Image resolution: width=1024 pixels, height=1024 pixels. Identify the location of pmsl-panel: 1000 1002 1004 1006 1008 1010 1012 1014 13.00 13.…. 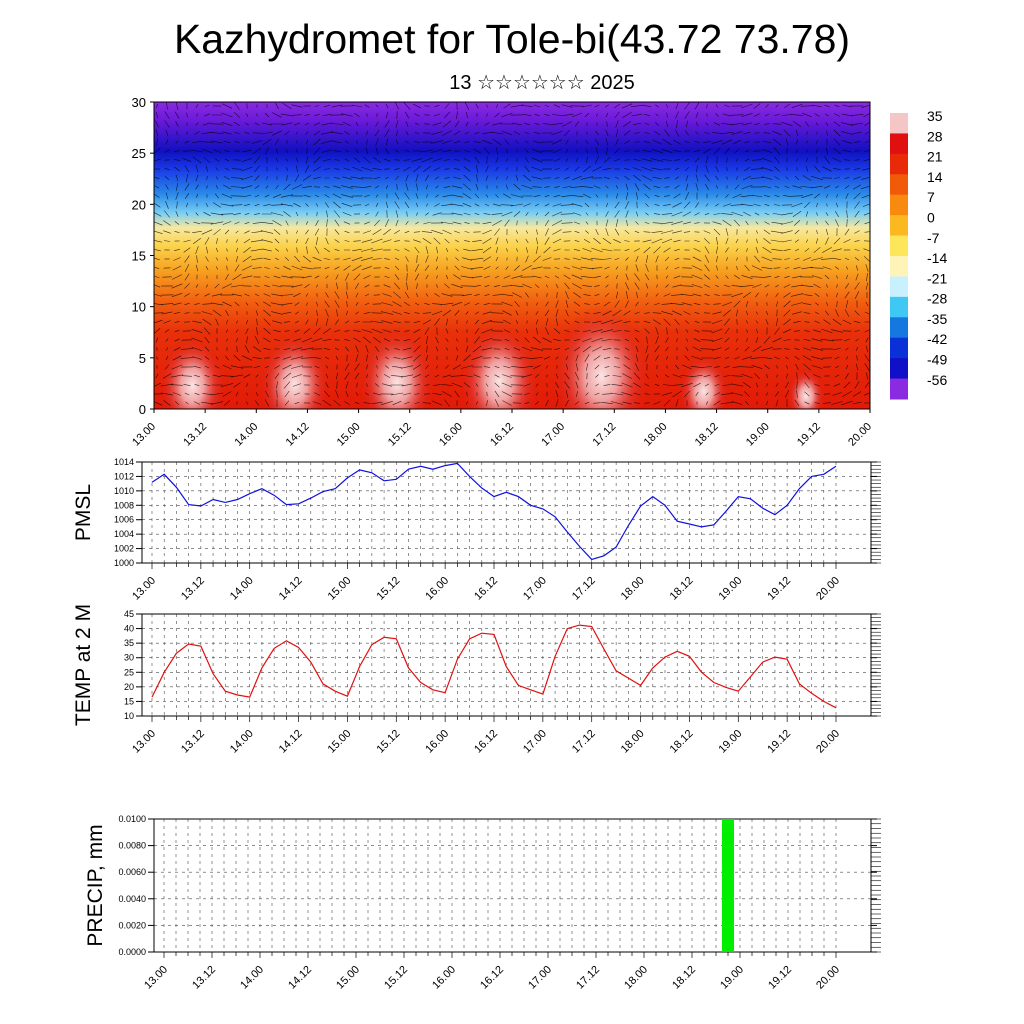
(476, 530).